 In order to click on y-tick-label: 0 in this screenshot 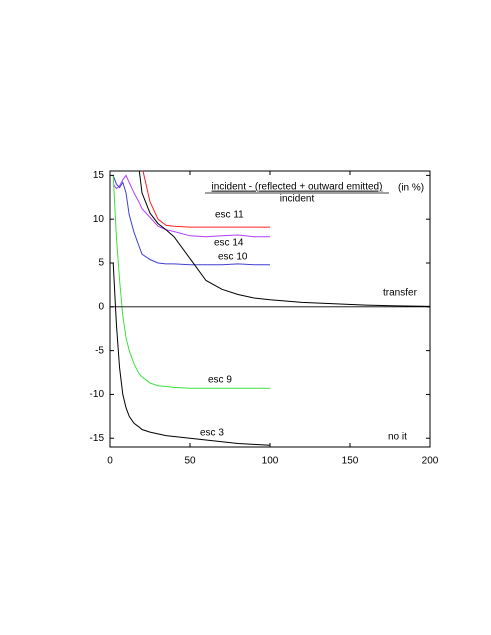, I will do `click(101, 306)`.